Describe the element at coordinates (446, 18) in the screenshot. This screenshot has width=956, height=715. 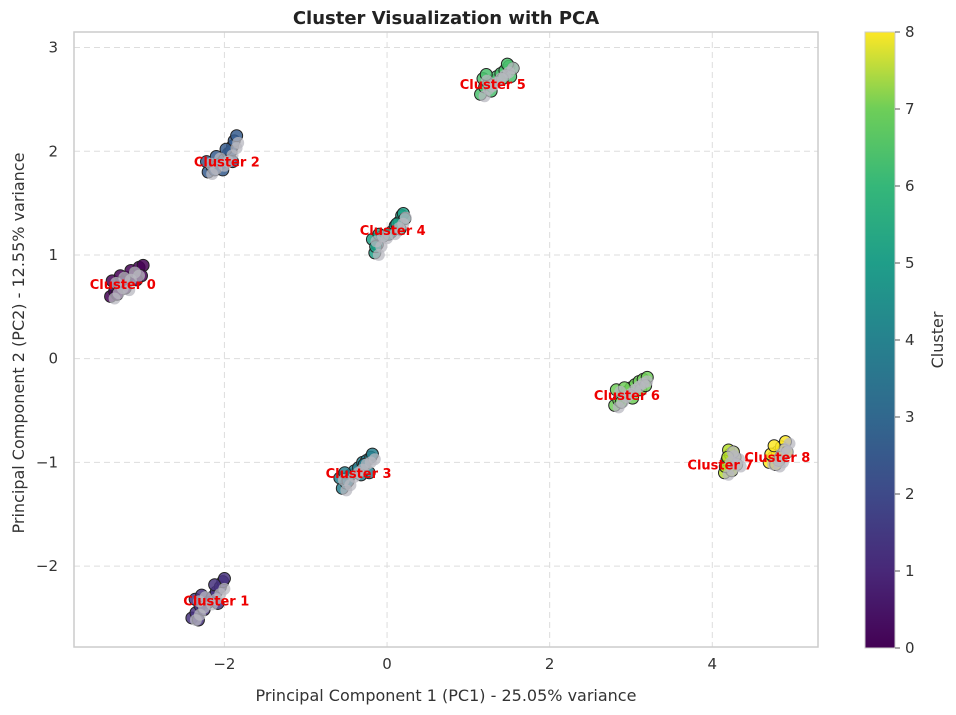
I see `chart-title: Cluster Visualization with PCA` at that location.